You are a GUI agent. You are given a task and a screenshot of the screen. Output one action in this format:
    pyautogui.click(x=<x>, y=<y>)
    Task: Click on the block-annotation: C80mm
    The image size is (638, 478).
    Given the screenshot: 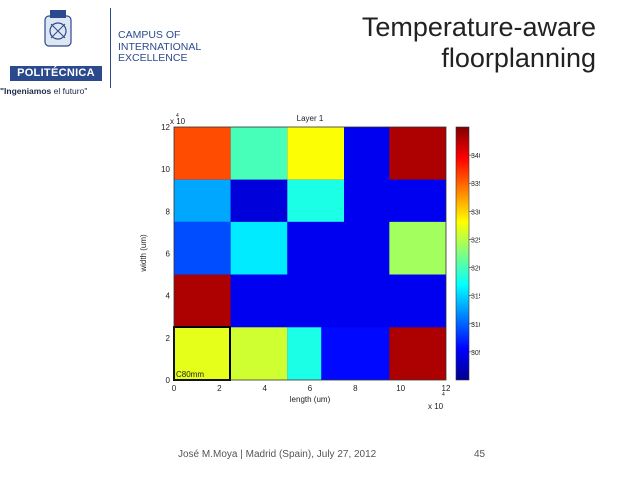 What is the action you would take?
    pyautogui.click(x=190, y=374)
    